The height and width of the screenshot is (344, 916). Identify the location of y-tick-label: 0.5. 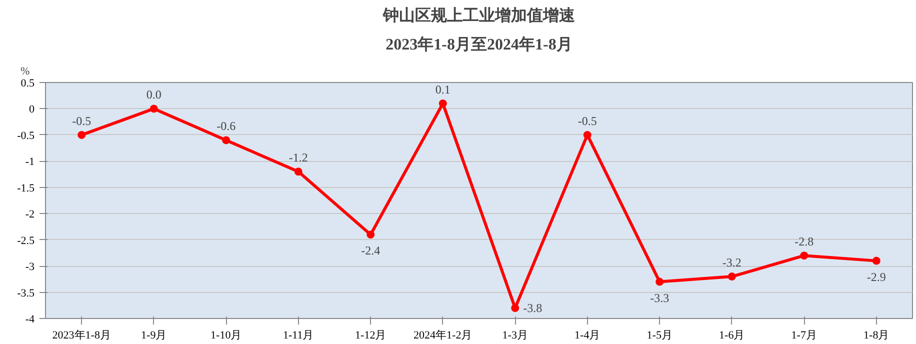
(27, 84).